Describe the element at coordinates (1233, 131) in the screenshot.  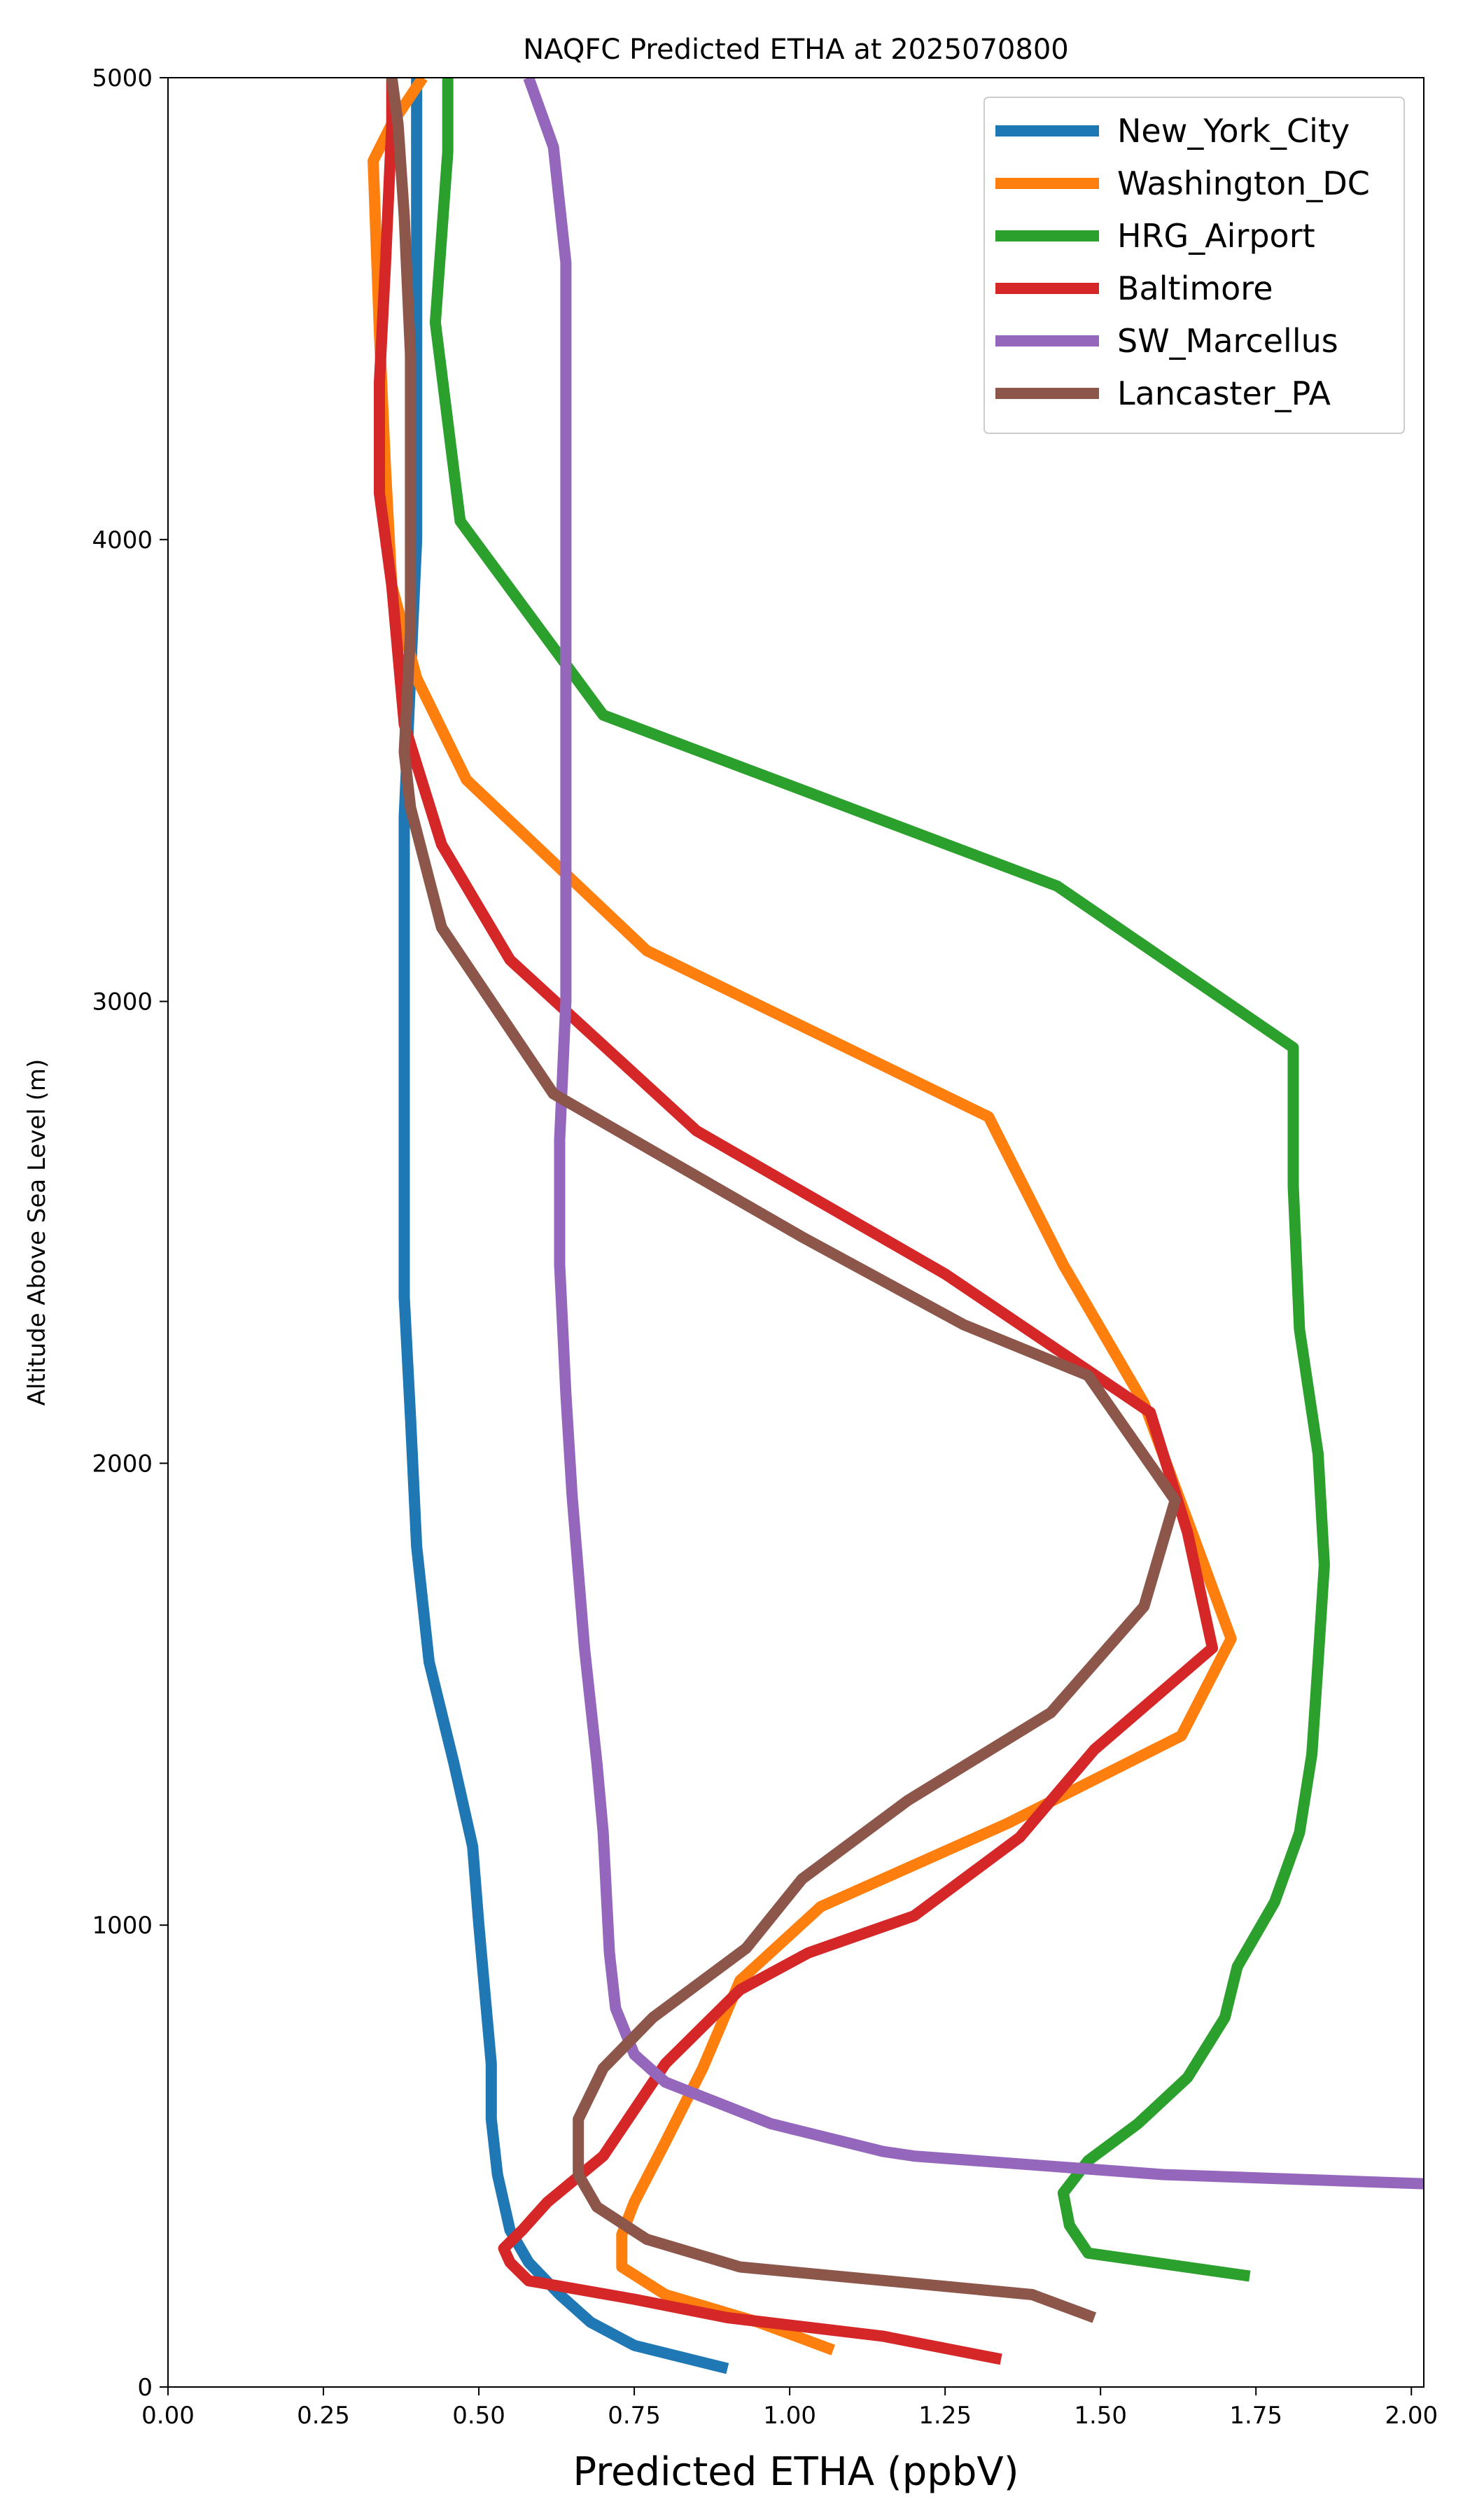
I see `legend-label: New_York_City` at that location.